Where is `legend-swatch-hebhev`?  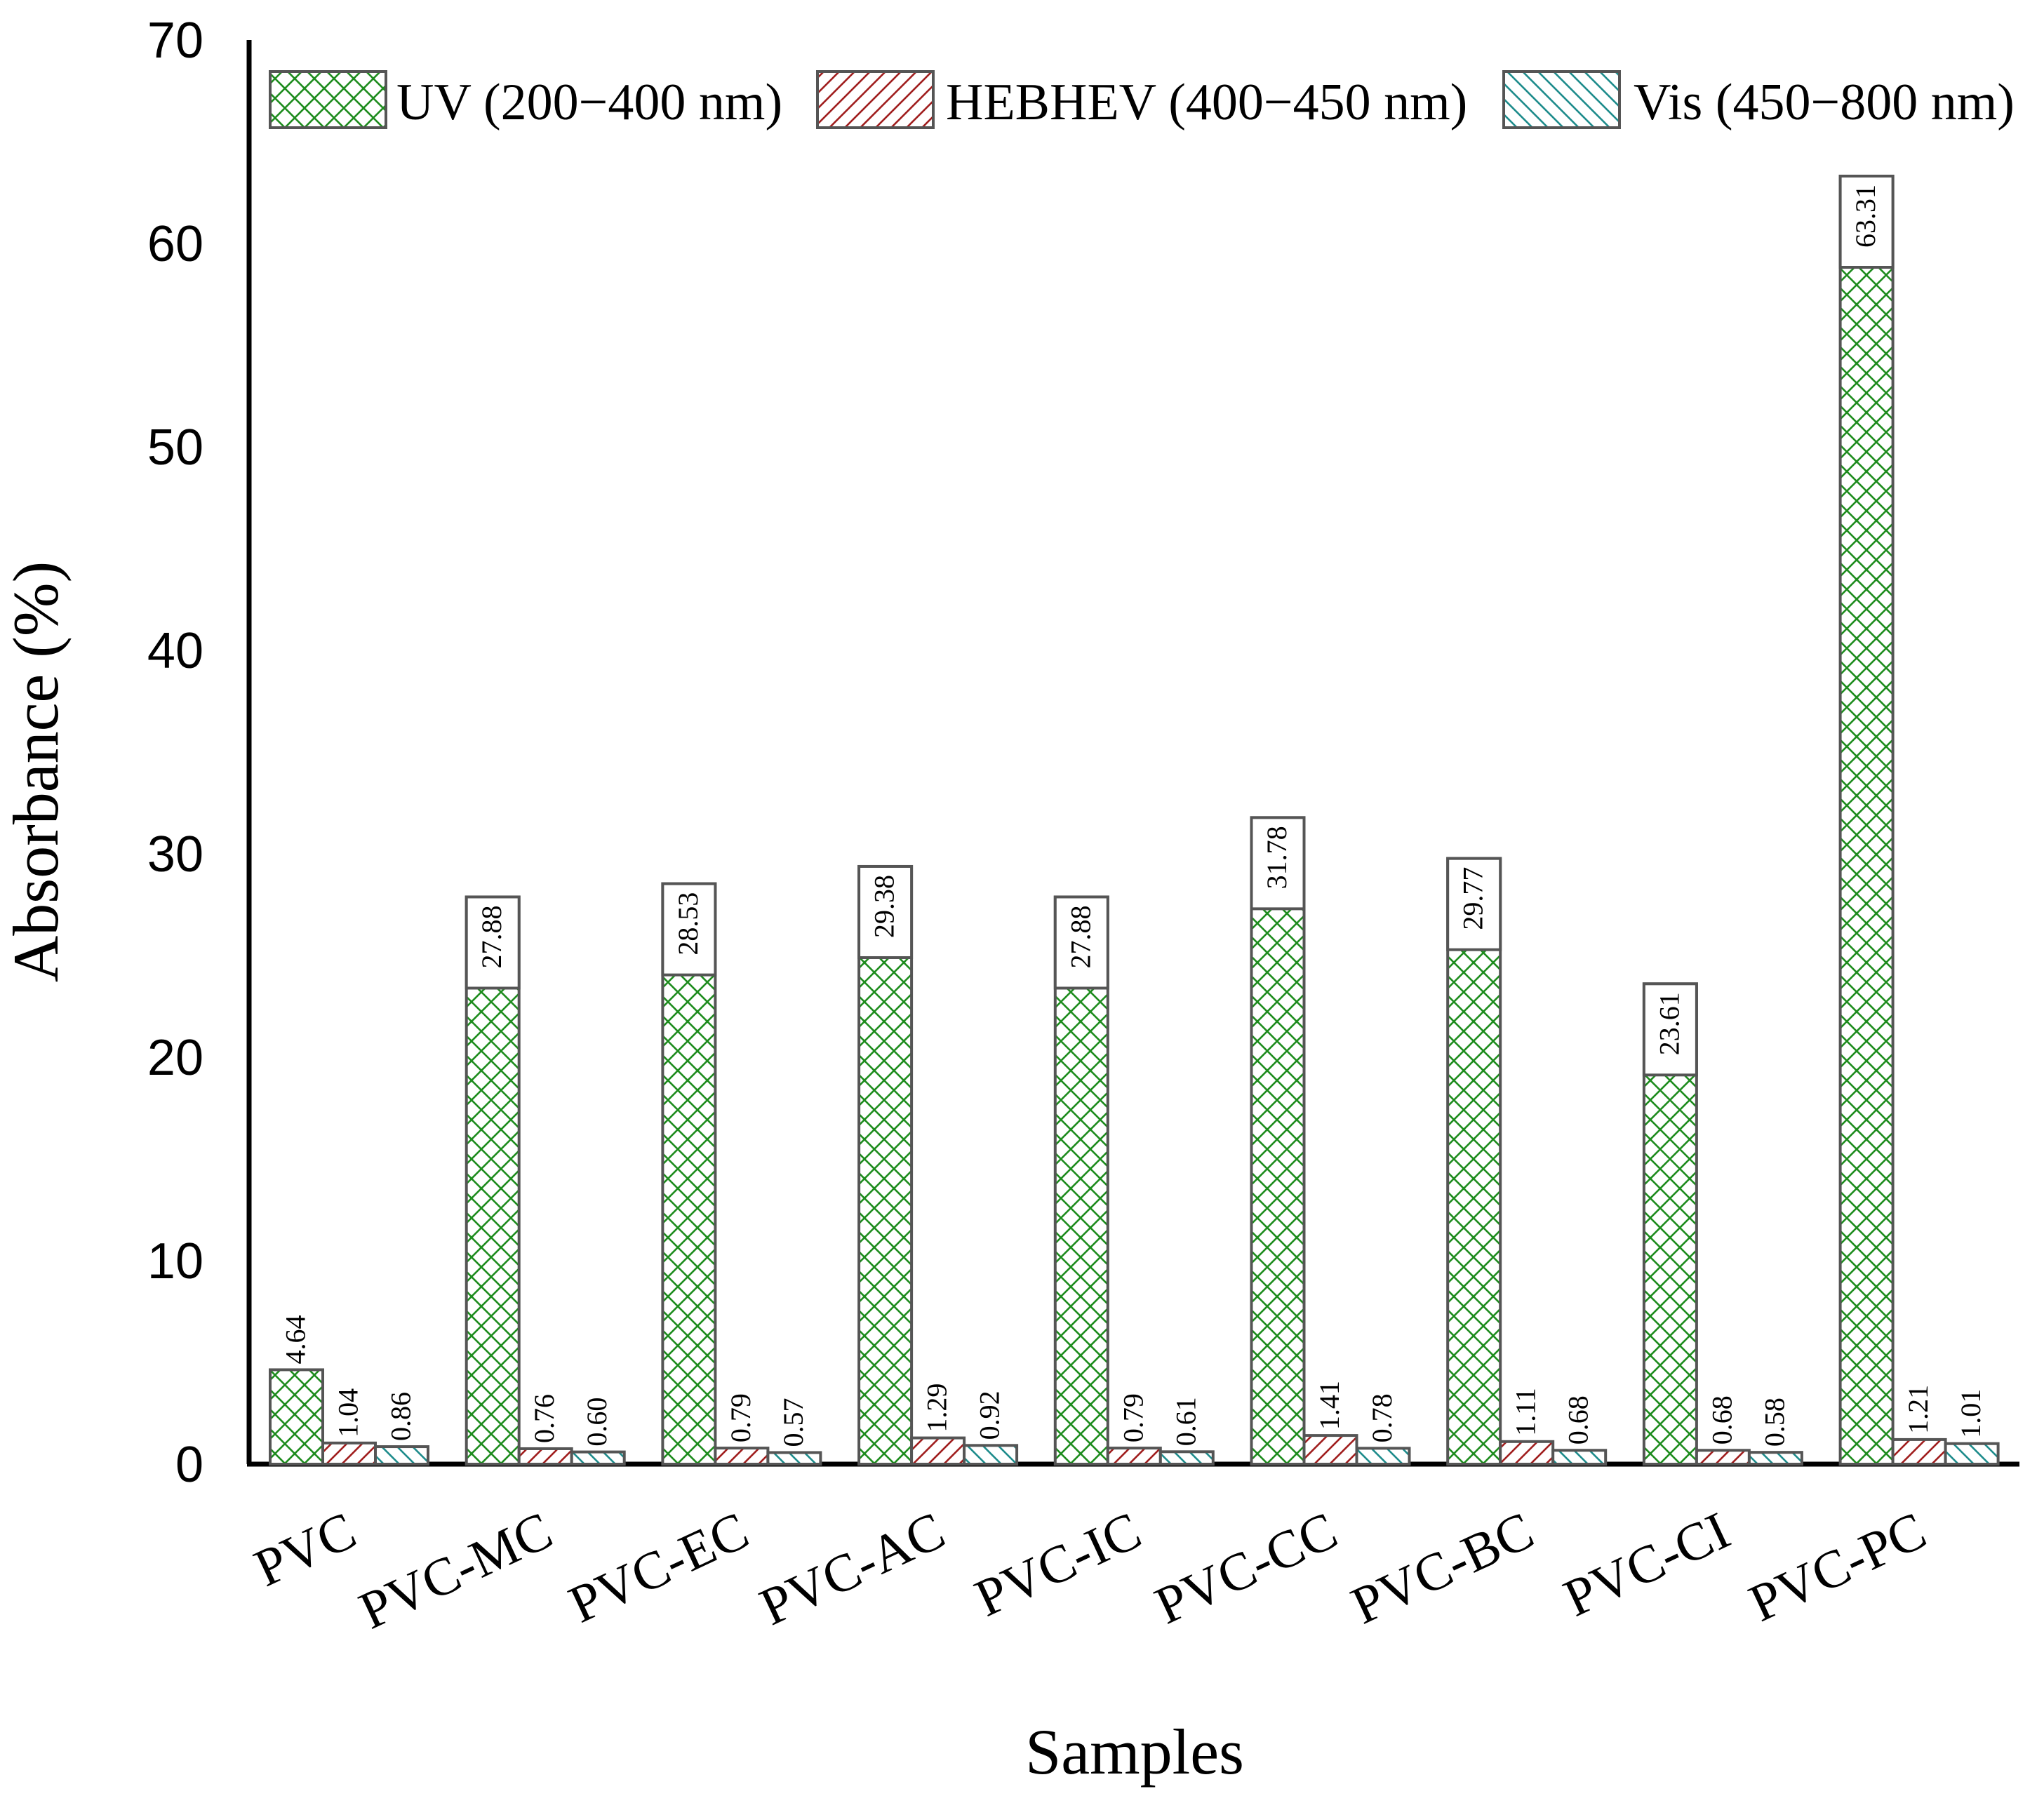
legend-swatch-hebhev is located at coordinates (875, 99).